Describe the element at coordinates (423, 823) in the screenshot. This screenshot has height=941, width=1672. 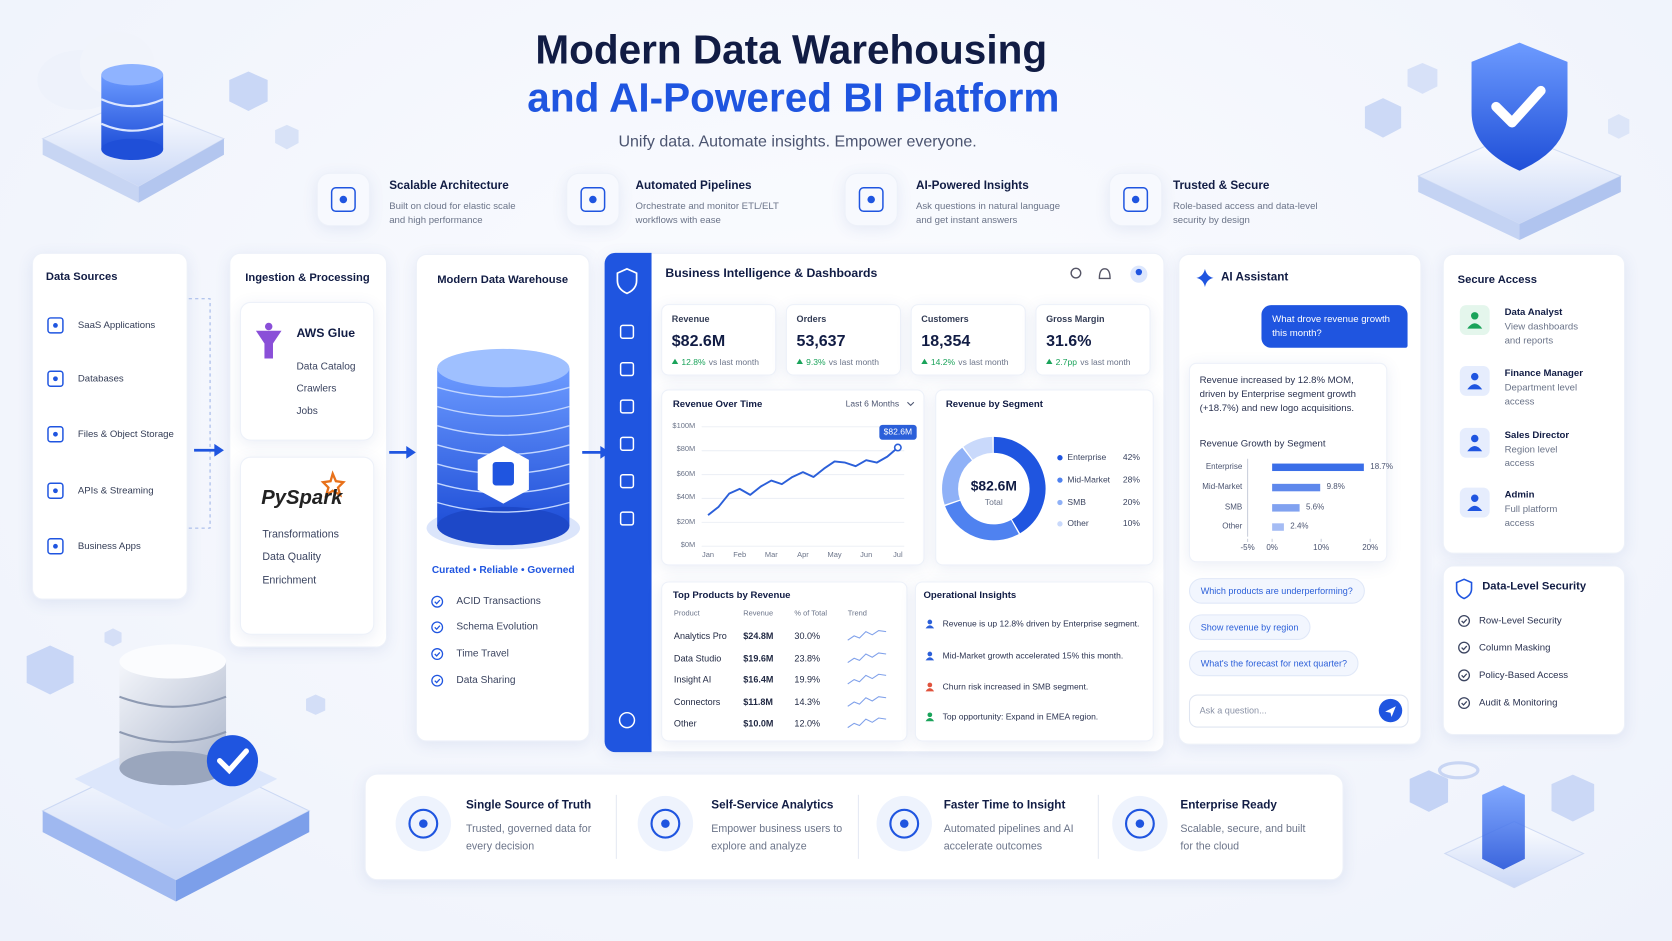
I see `benefit-icon` at that location.